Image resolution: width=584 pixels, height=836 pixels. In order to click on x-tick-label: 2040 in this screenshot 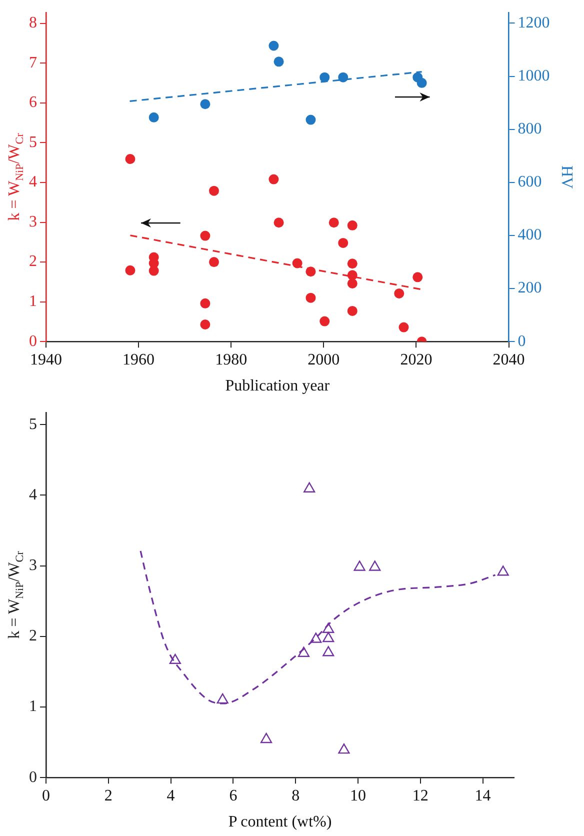, I will do `click(508, 359)`.